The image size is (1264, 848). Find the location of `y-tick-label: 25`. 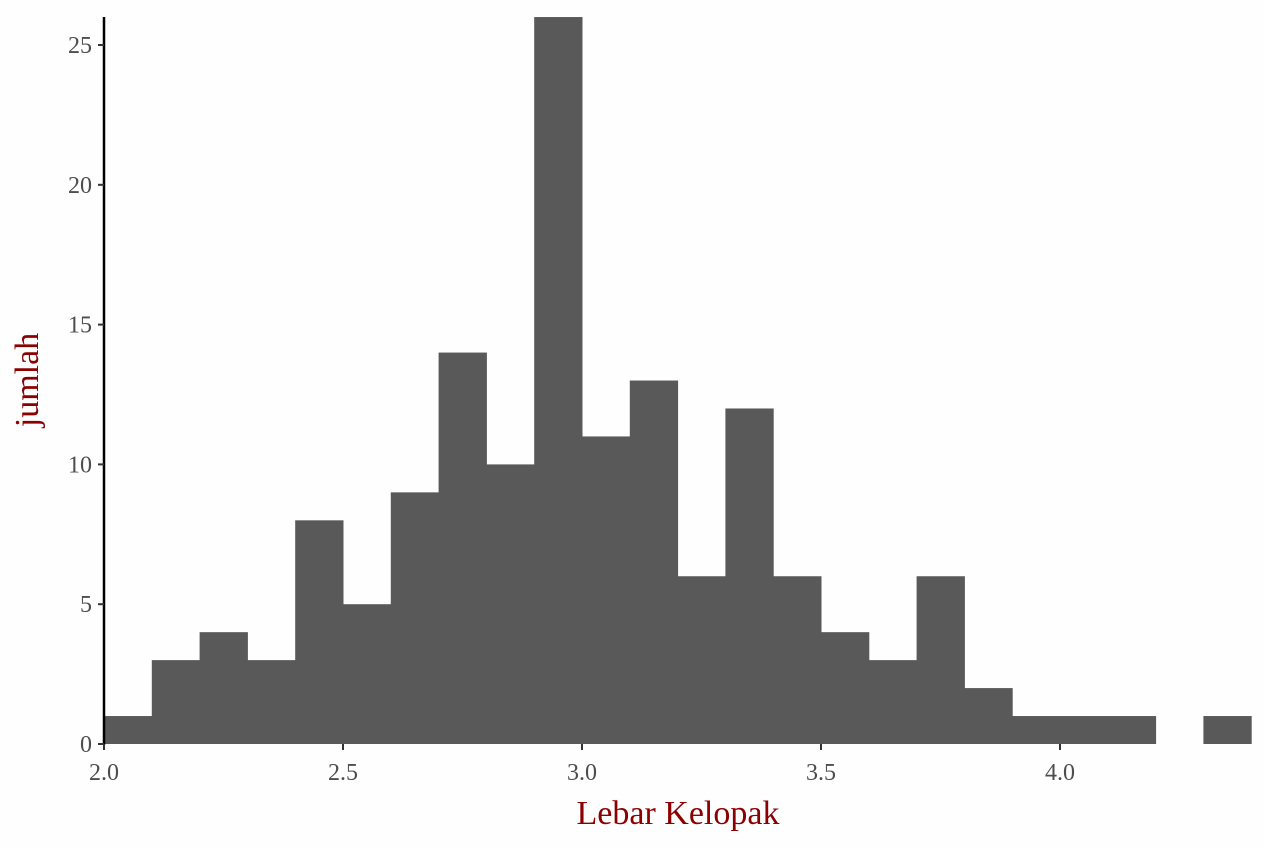

y-tick-label: 25 is located at coordinates (80, 46).